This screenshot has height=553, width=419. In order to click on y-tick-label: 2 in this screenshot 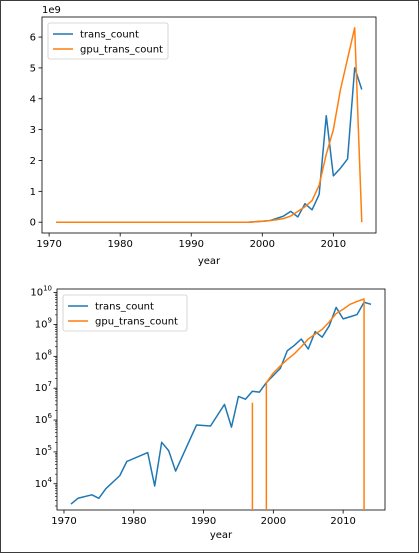, I will do `click(33, 161)`.